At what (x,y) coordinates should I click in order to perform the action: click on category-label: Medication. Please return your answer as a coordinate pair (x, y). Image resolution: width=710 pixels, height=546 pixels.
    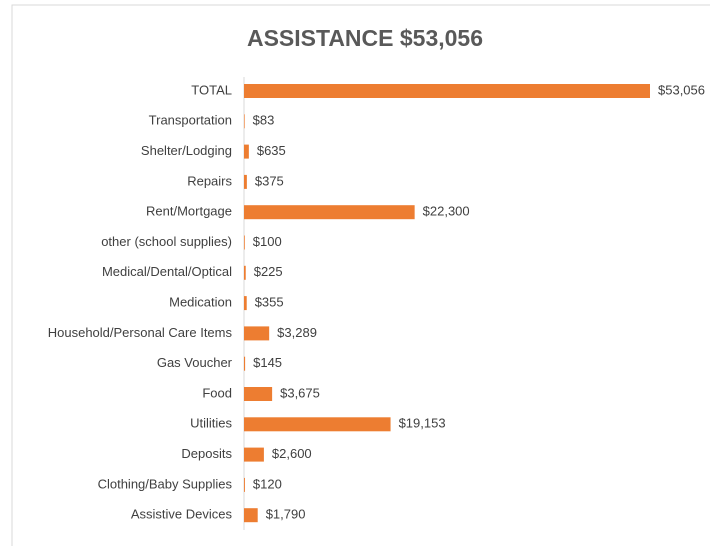
    Looking at the image, I should click on (200, 302).